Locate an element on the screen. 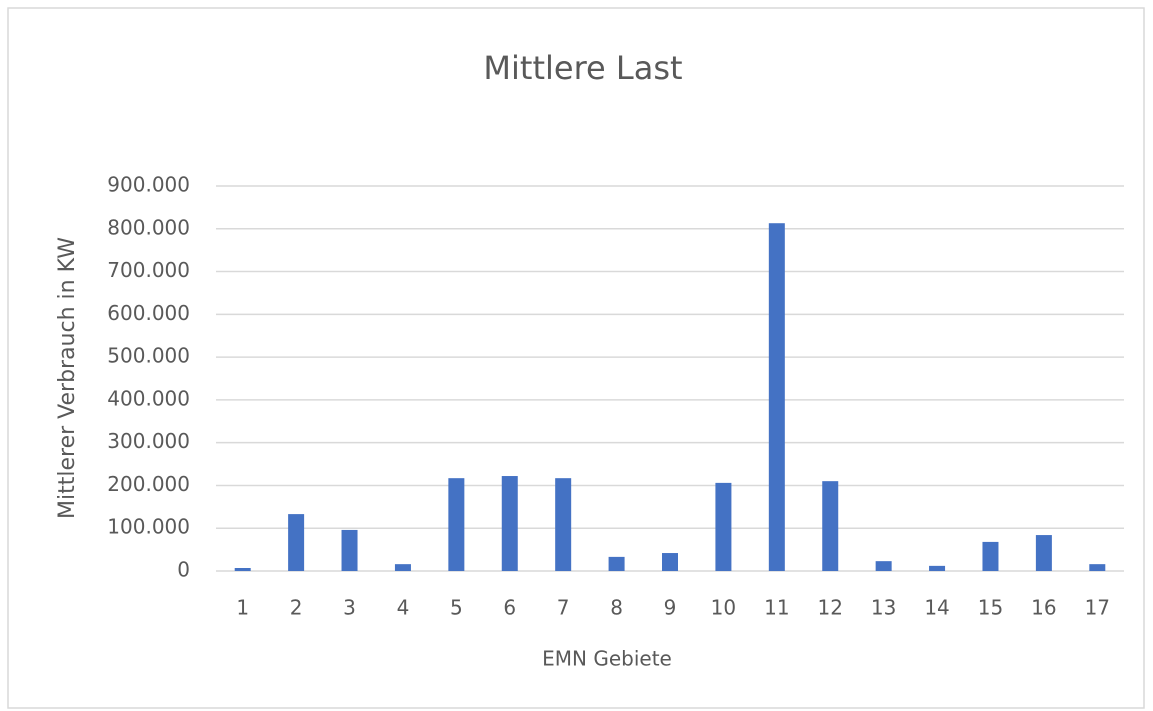  y-tick-label: 700.000 is located at coordinates (148, 270).